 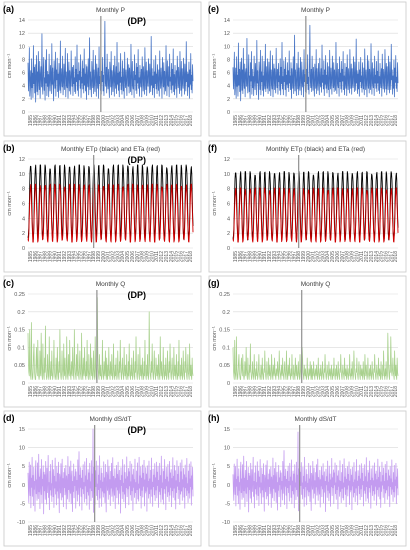 What do you see at coordinates (111, 284) in the screenshot?
I see `panel-title: Monthly Q` at bounding box center [111, 284].